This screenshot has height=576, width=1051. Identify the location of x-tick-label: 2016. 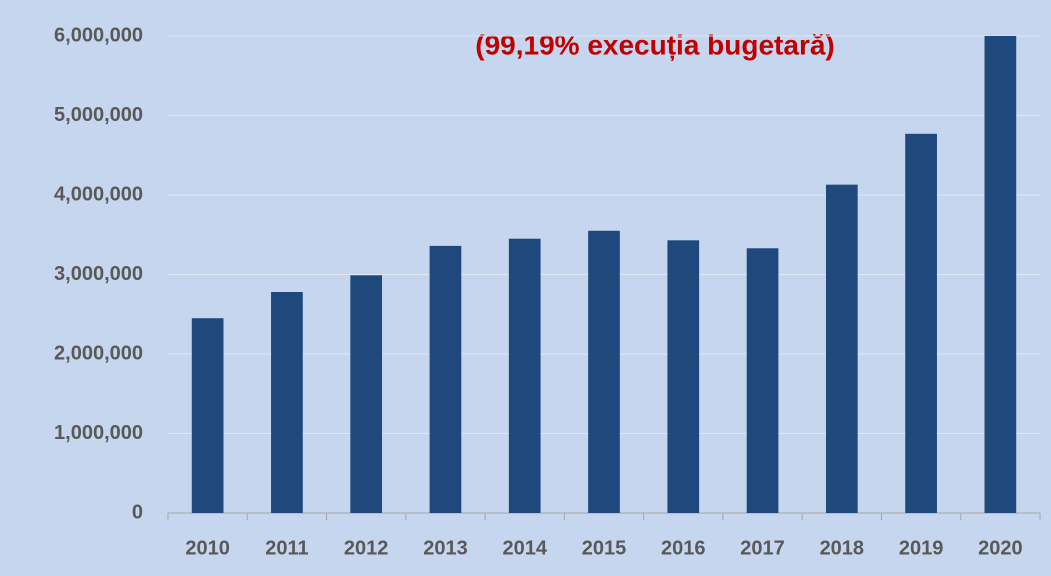
(683, 548).